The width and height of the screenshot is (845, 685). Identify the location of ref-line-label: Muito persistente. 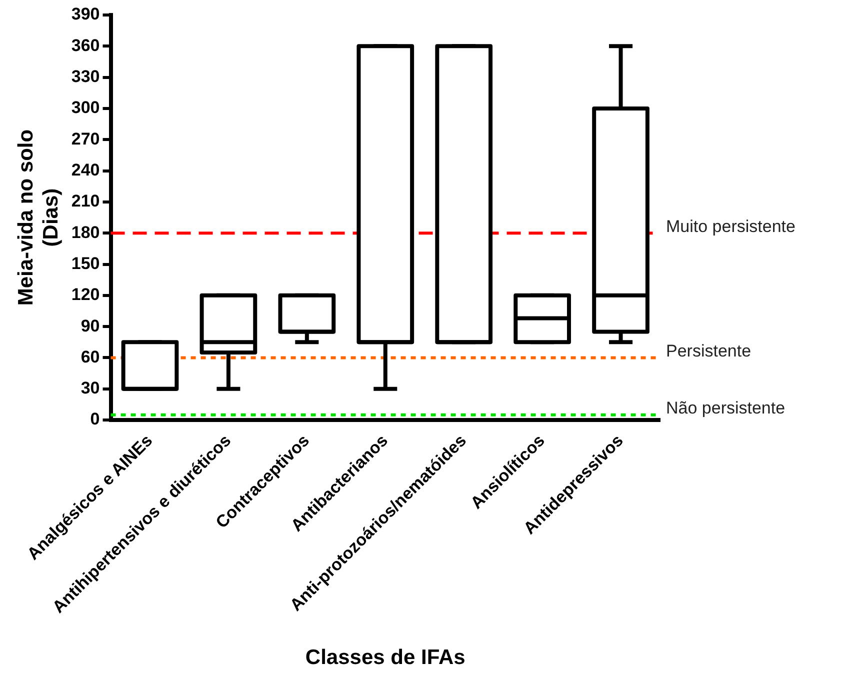
(731, 226).